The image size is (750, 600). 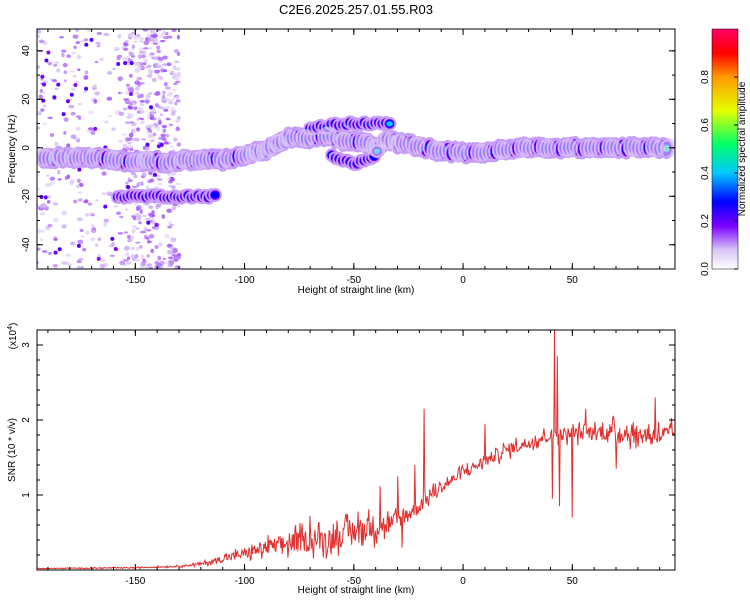 What do you see at coordinates (463, 280) in the screenshot?
I see `x-tick-label: 0` at bounding box center [463, 280].